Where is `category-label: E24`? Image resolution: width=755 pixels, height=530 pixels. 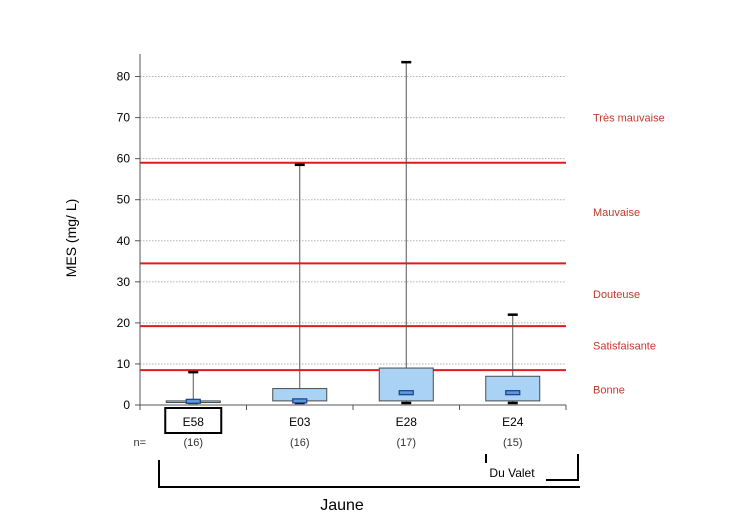 category-label: E24 is located at coordinates (513, 422).